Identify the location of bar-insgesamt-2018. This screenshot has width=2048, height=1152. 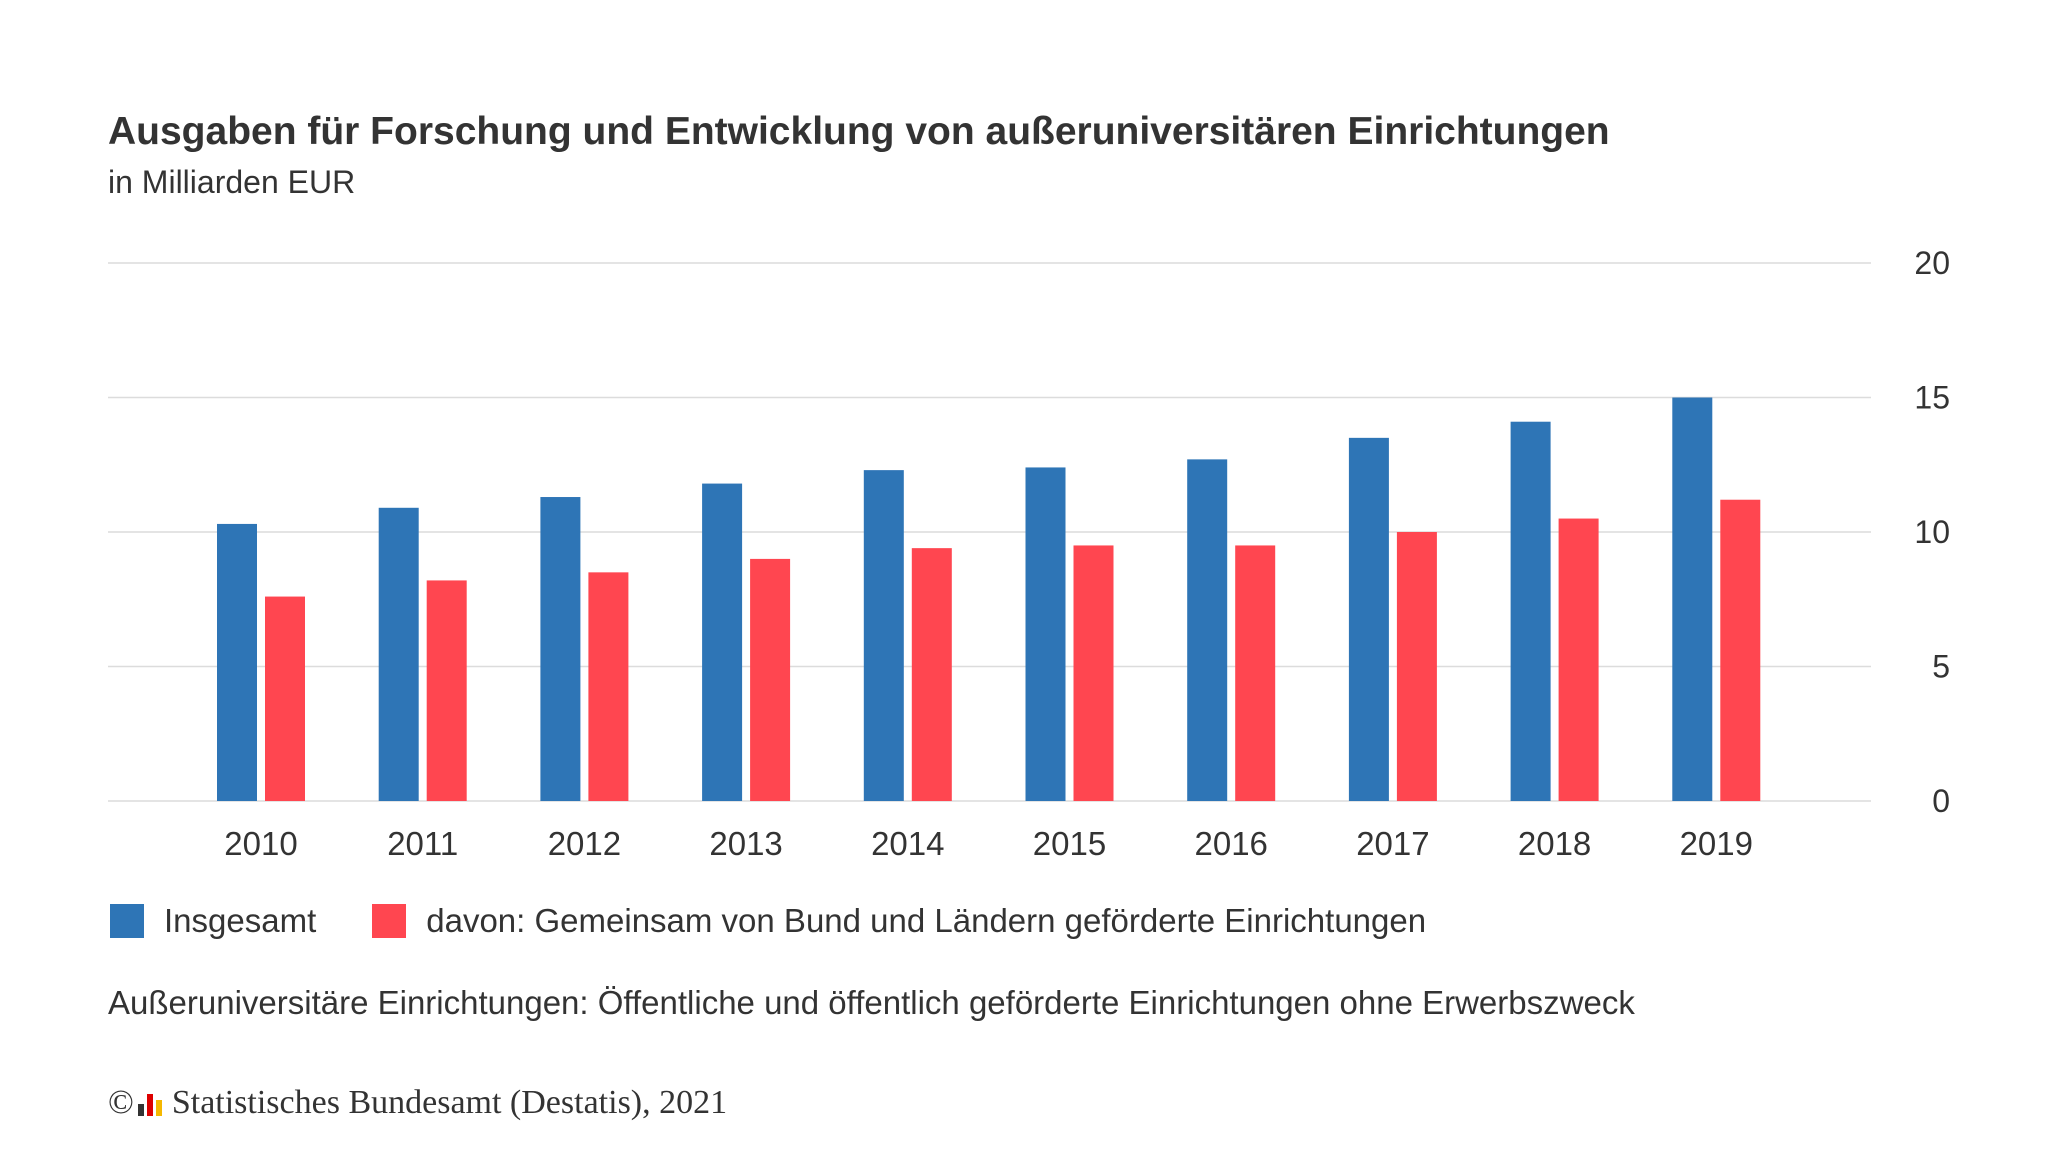
(1530, 611).